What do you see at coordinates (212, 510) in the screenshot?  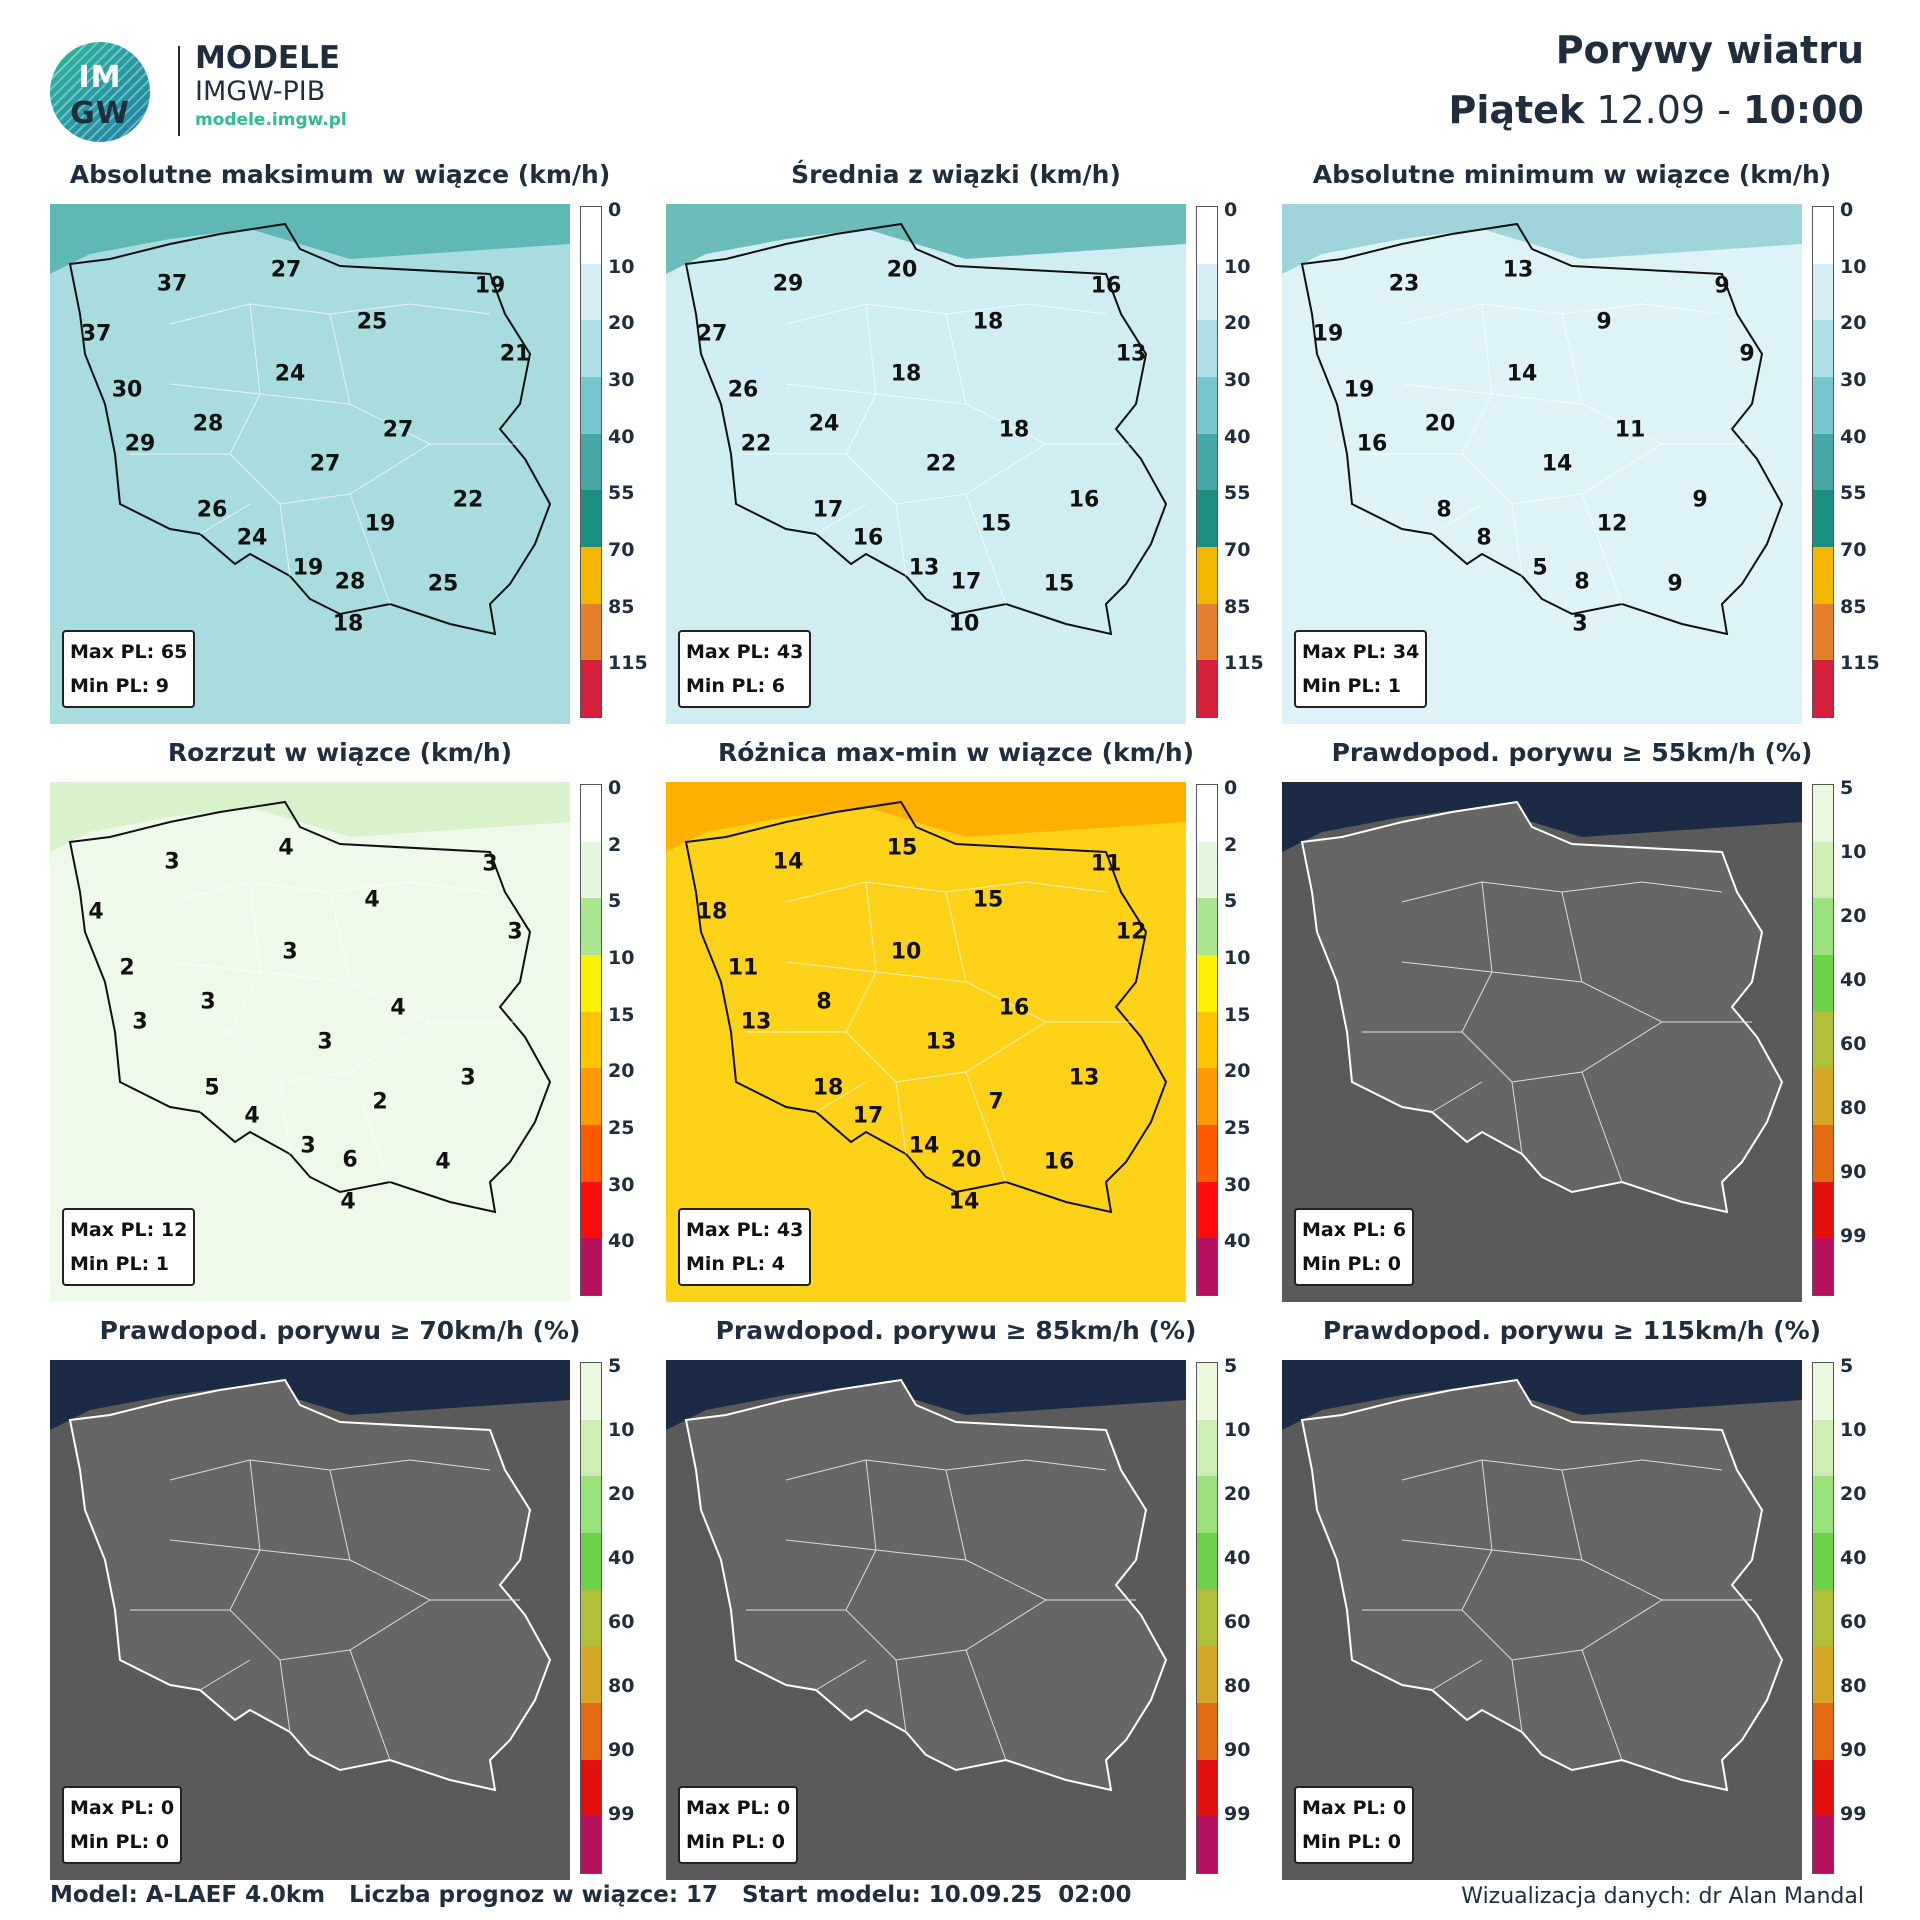 I see `city-value: 26` at bounding box center [212, 510].